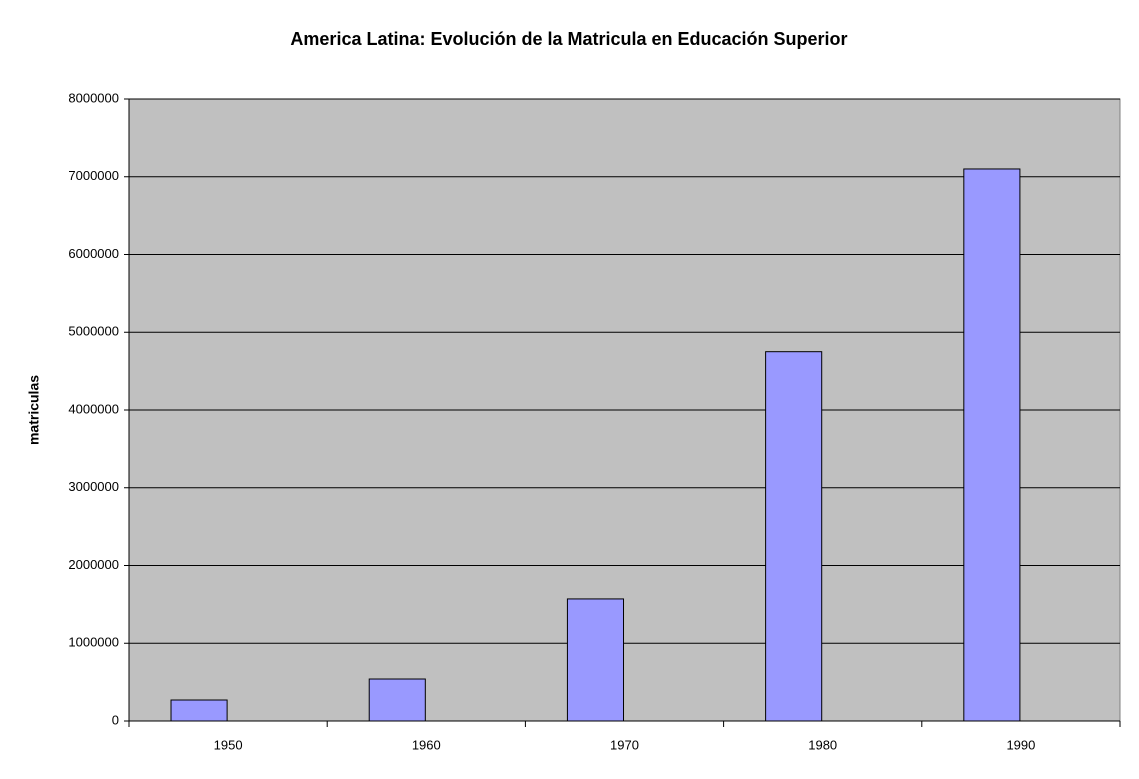 This screenshot has height=779, width=1139. I want to click on y-tick-label: 8000000, so click(93, 97).